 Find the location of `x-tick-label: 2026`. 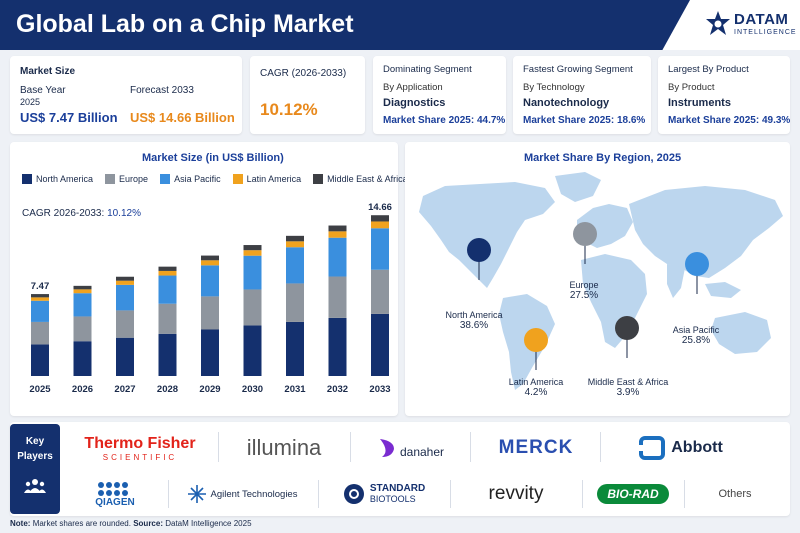

x-tick-label: 2026 is located at coordinates (82, 389).